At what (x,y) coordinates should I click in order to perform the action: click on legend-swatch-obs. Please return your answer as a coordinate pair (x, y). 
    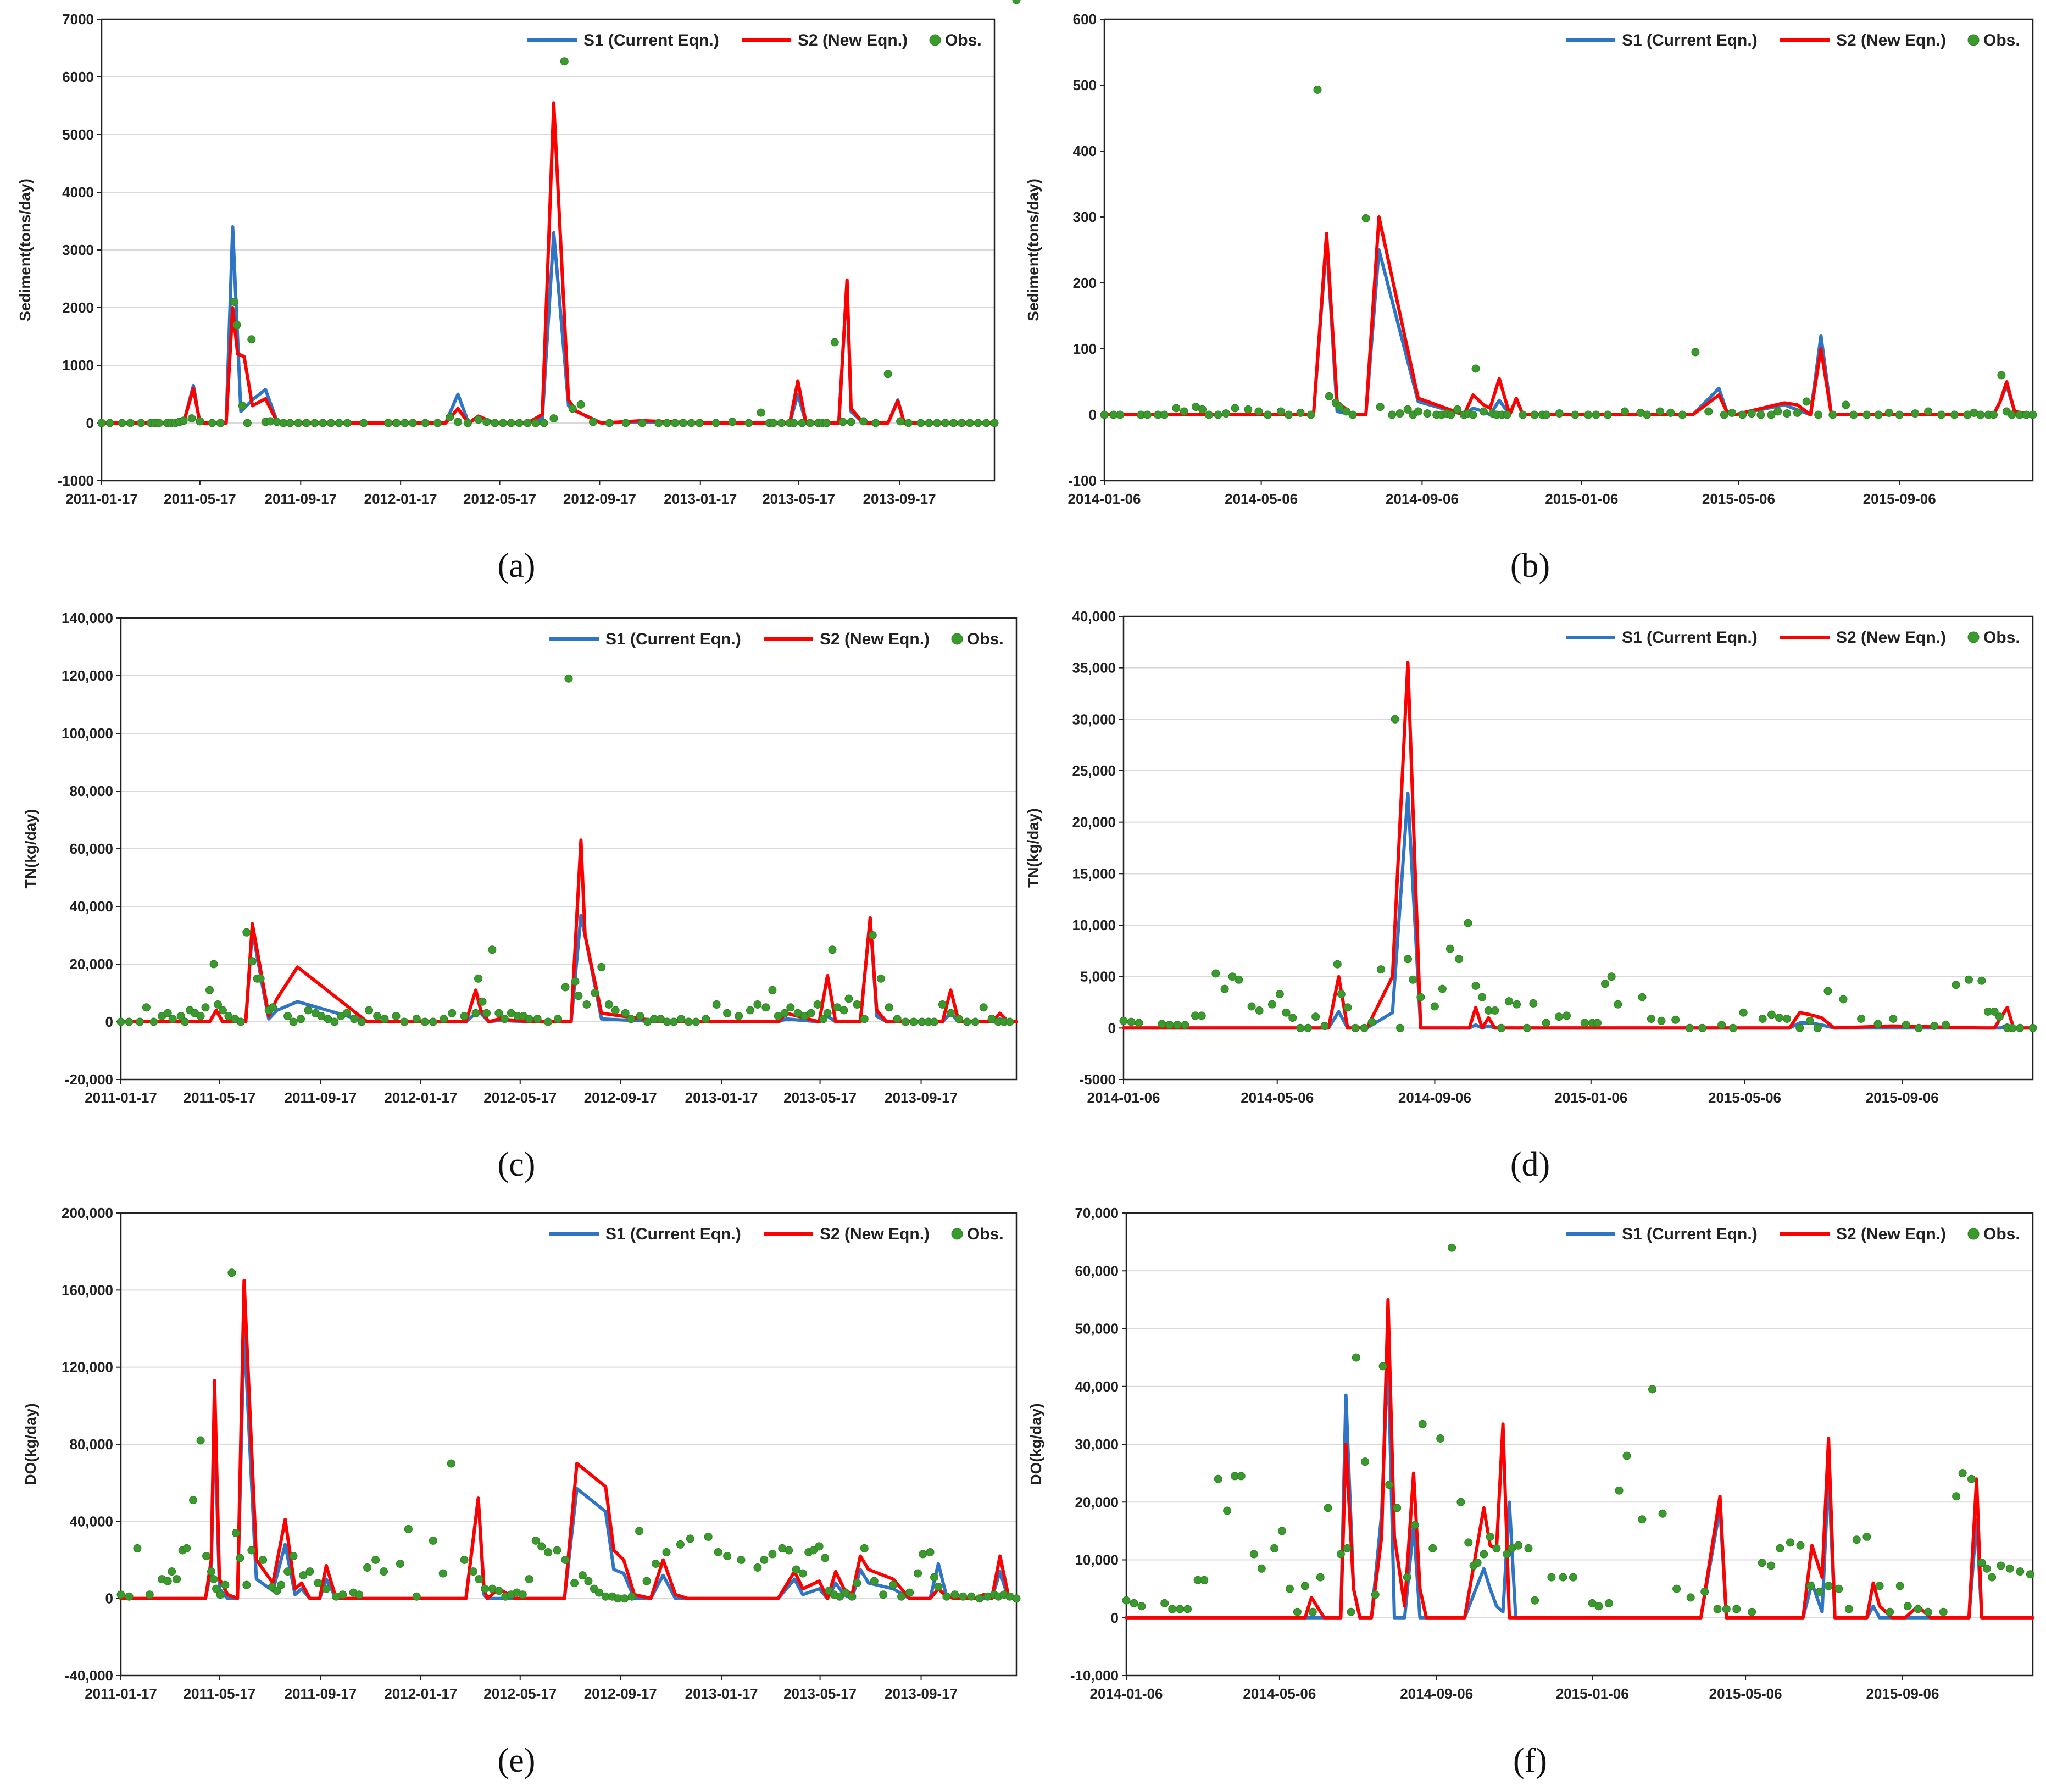
    Looking at the image, I should click on (1973, 40).